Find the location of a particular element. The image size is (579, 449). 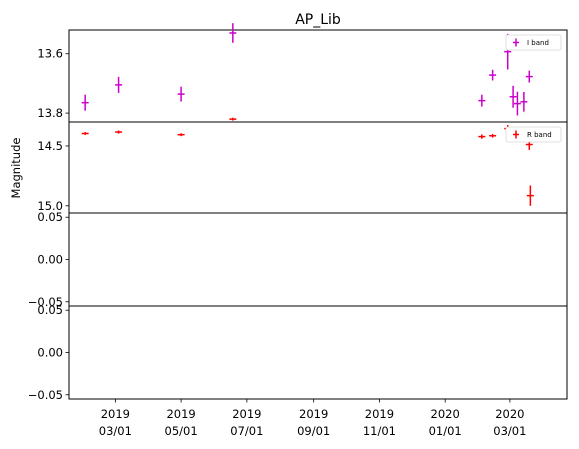

y-tick-label: 13.8 is located at coordinates (50, 113).